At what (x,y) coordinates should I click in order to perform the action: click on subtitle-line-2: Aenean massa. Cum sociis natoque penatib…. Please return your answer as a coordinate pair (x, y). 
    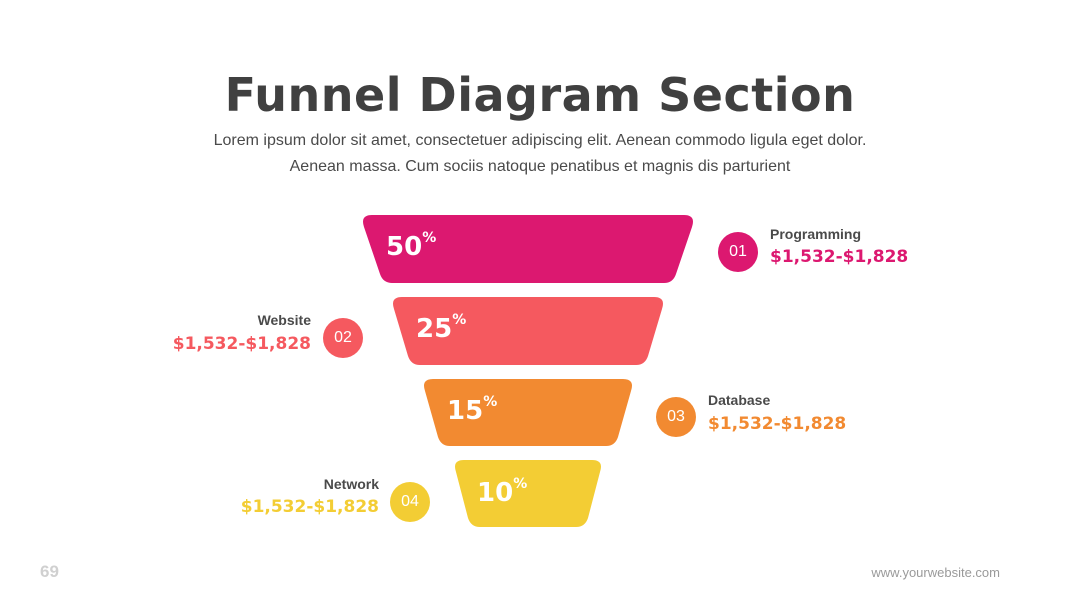
    Looking at the image, I should click on (540, 166).